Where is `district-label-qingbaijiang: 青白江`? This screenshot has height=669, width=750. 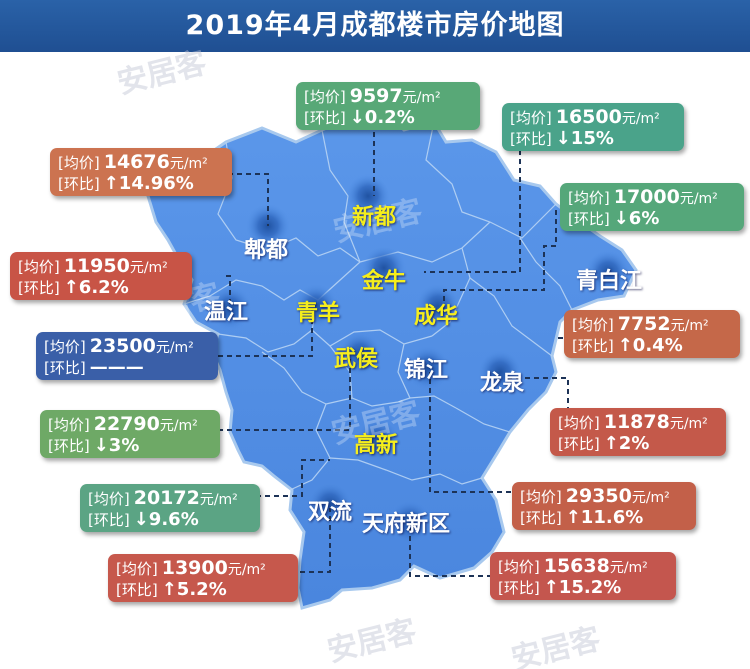
district-label-qingbaijiang: 青白江 is located at coordinates (609, 281).